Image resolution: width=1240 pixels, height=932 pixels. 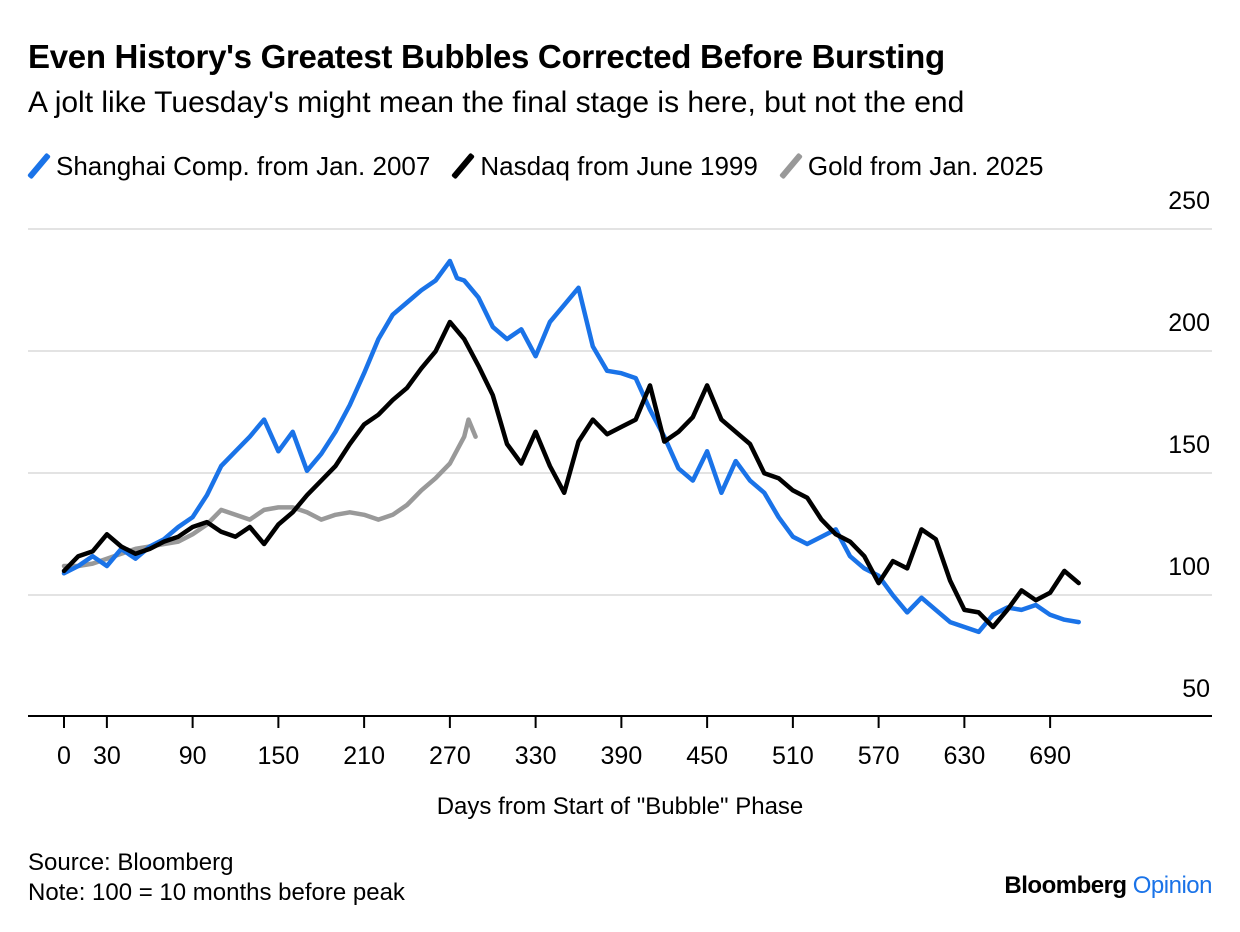 What do you see at coordinates (619, 165) in the screenshot?
I see `legend-label-nasdaq: Nasdaq from June 1999` at bounding box center [619, 165].